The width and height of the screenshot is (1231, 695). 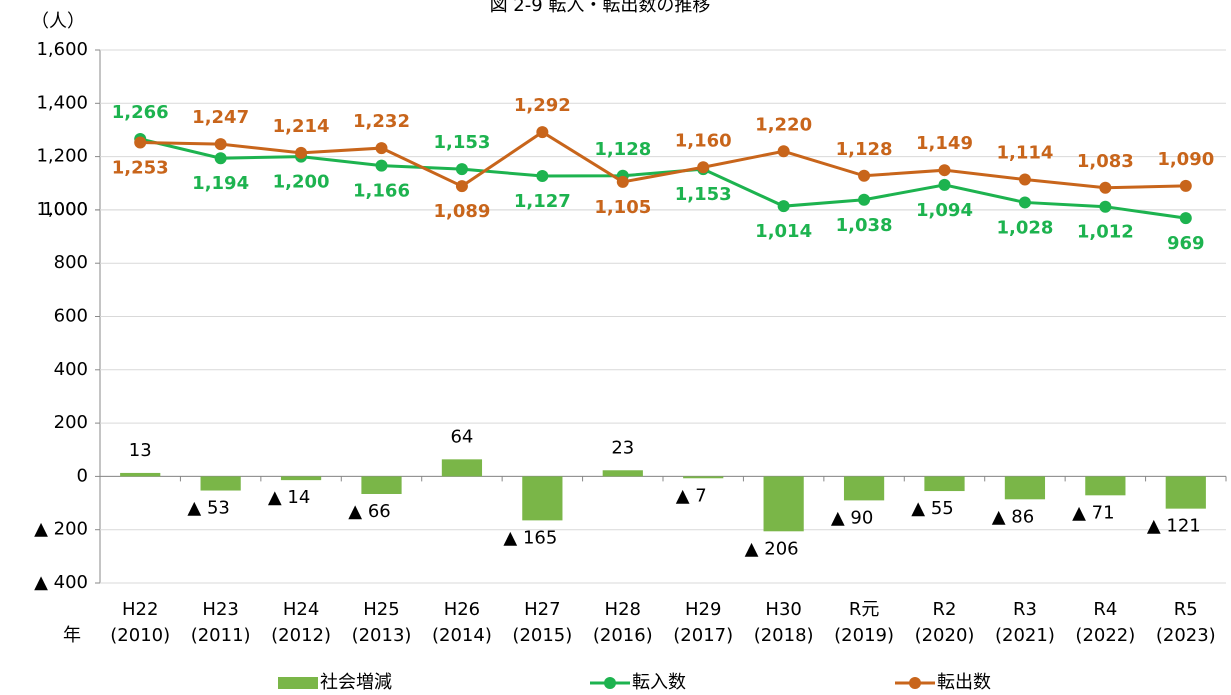 I want to click on point-label: 1,127, so click(x=542, y=201).